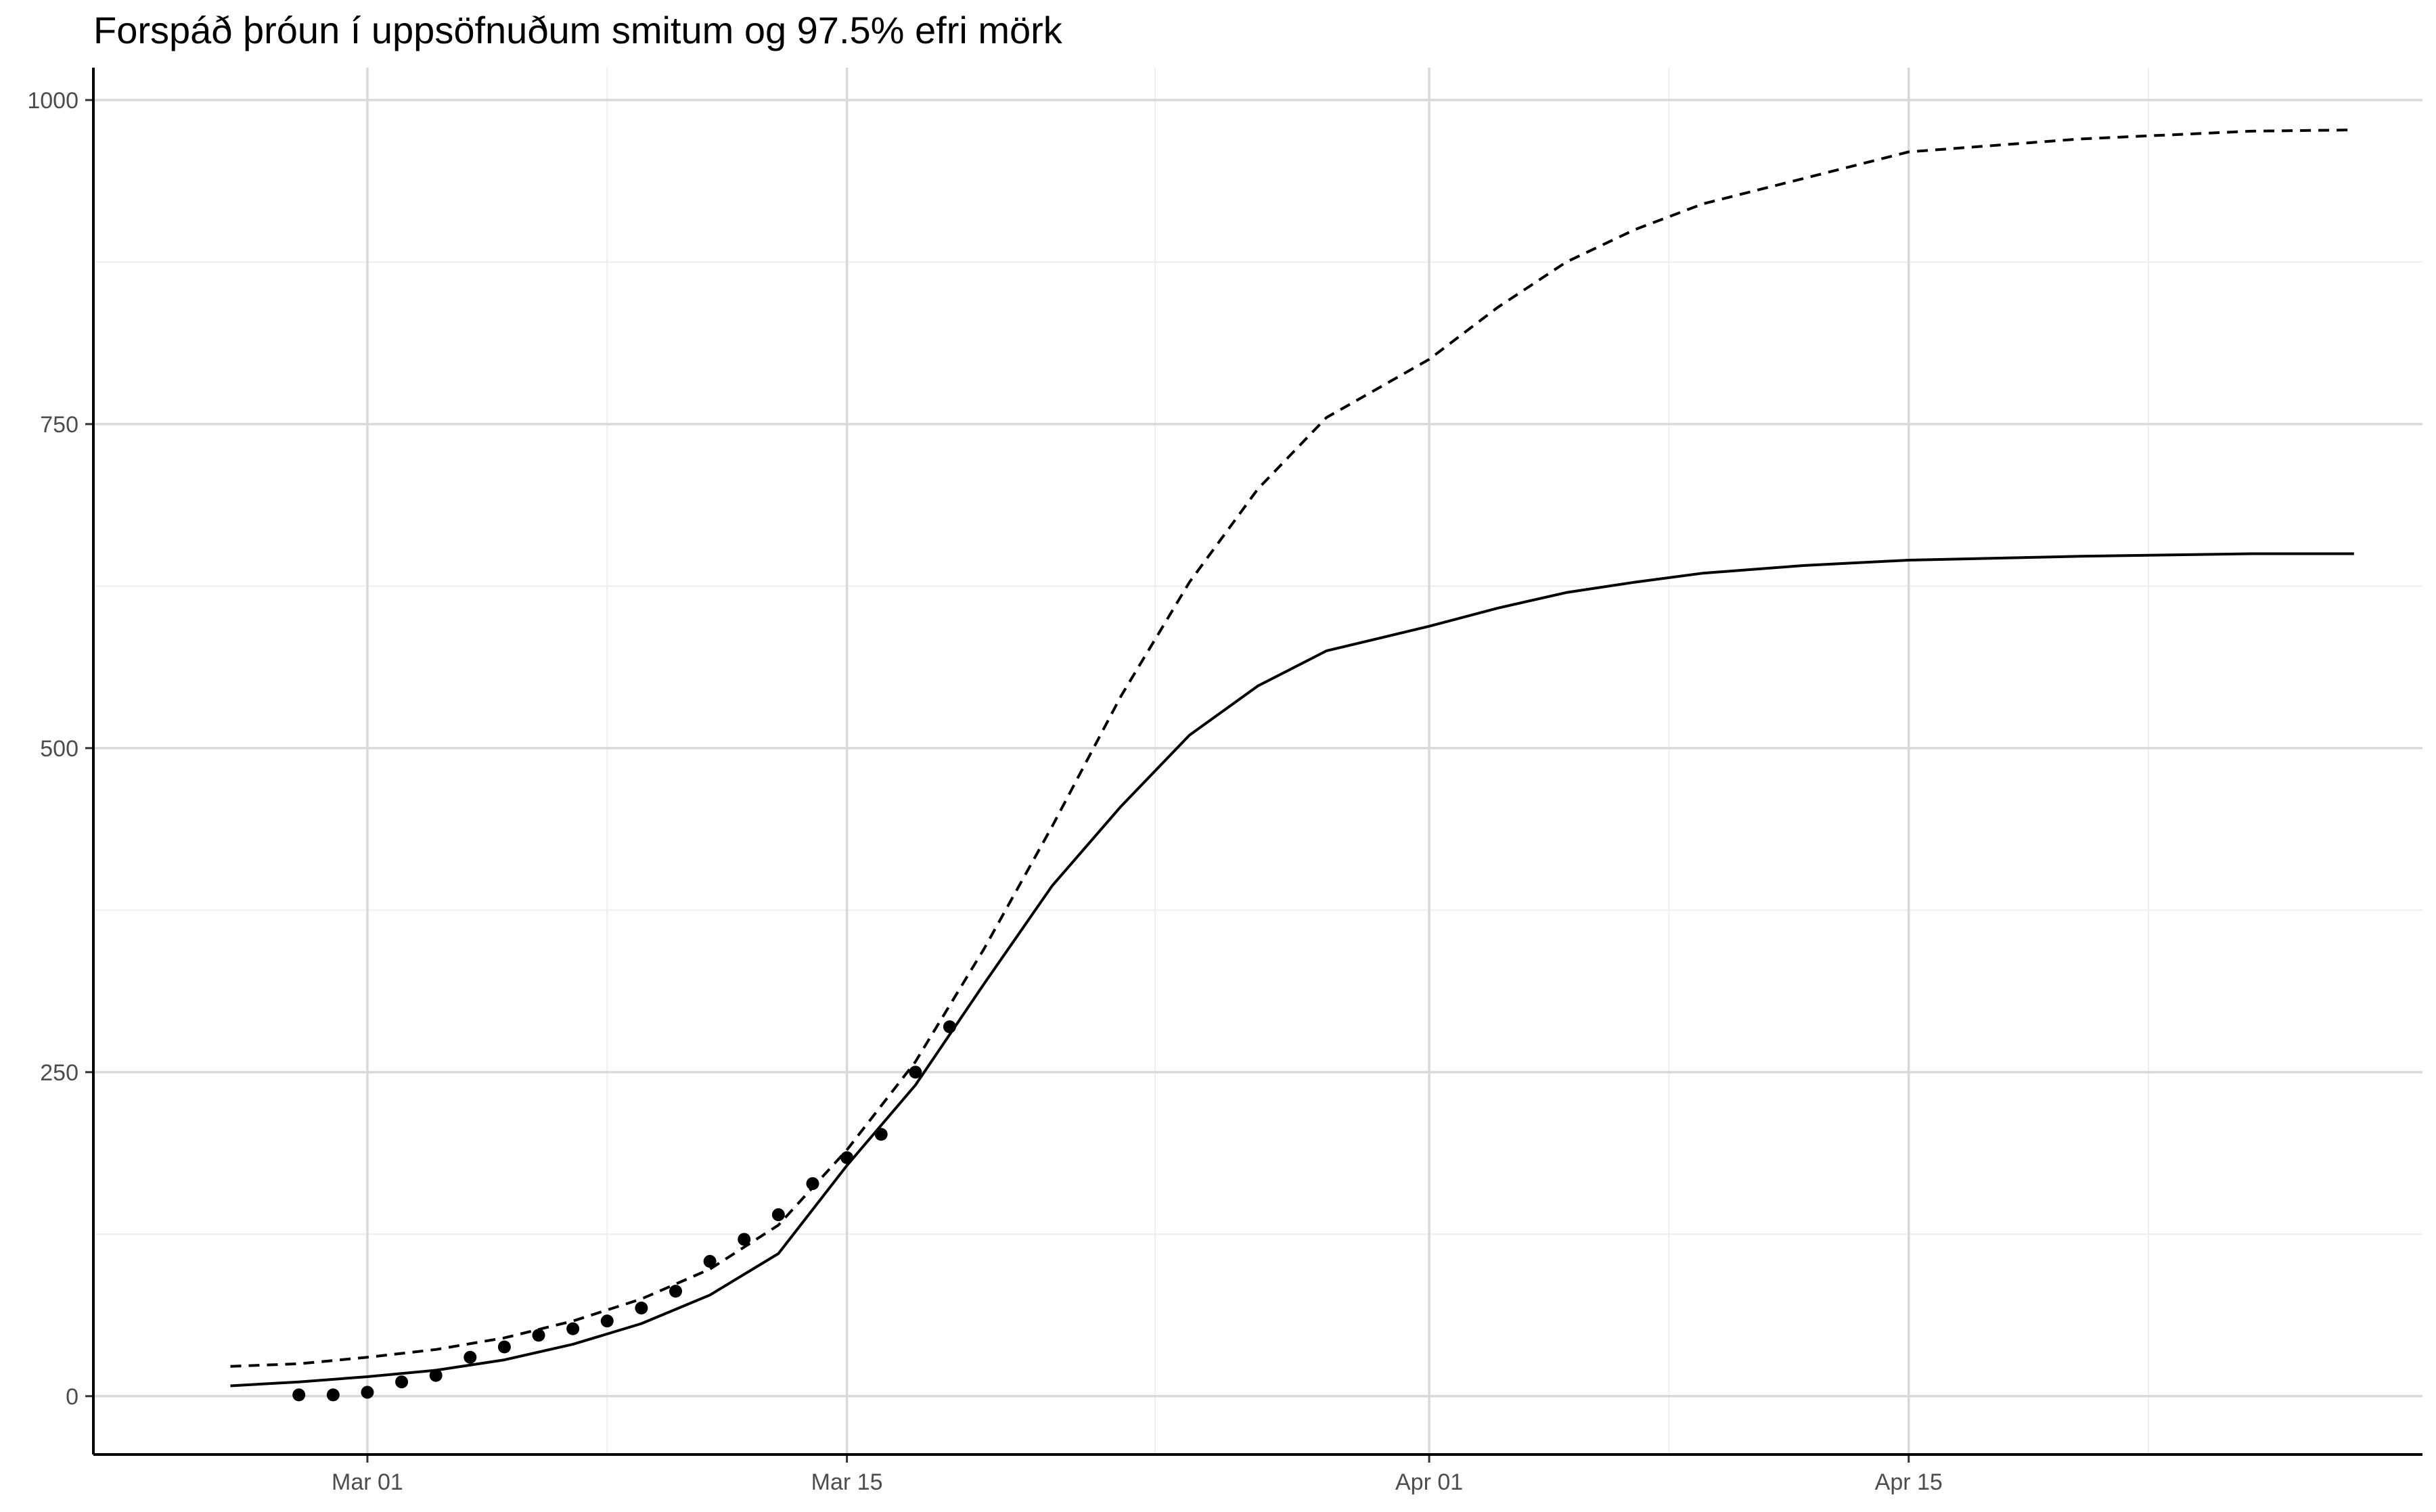  What do you see at coordinates (367, 1482) in the screenshot?
I see `x-tick-label: Mar 01` at bounding box center [367, 1482].